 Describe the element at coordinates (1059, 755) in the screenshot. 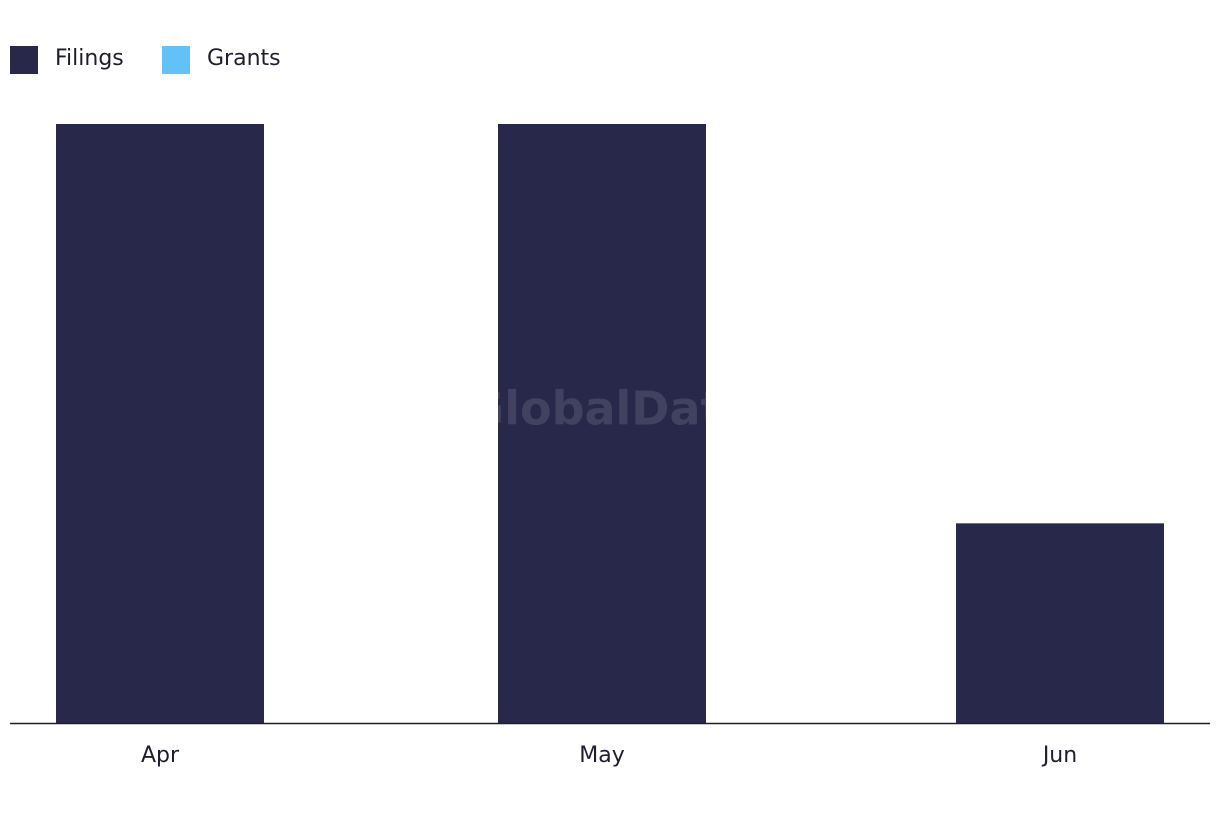

I see `x-tick-label: Jun` at that location.